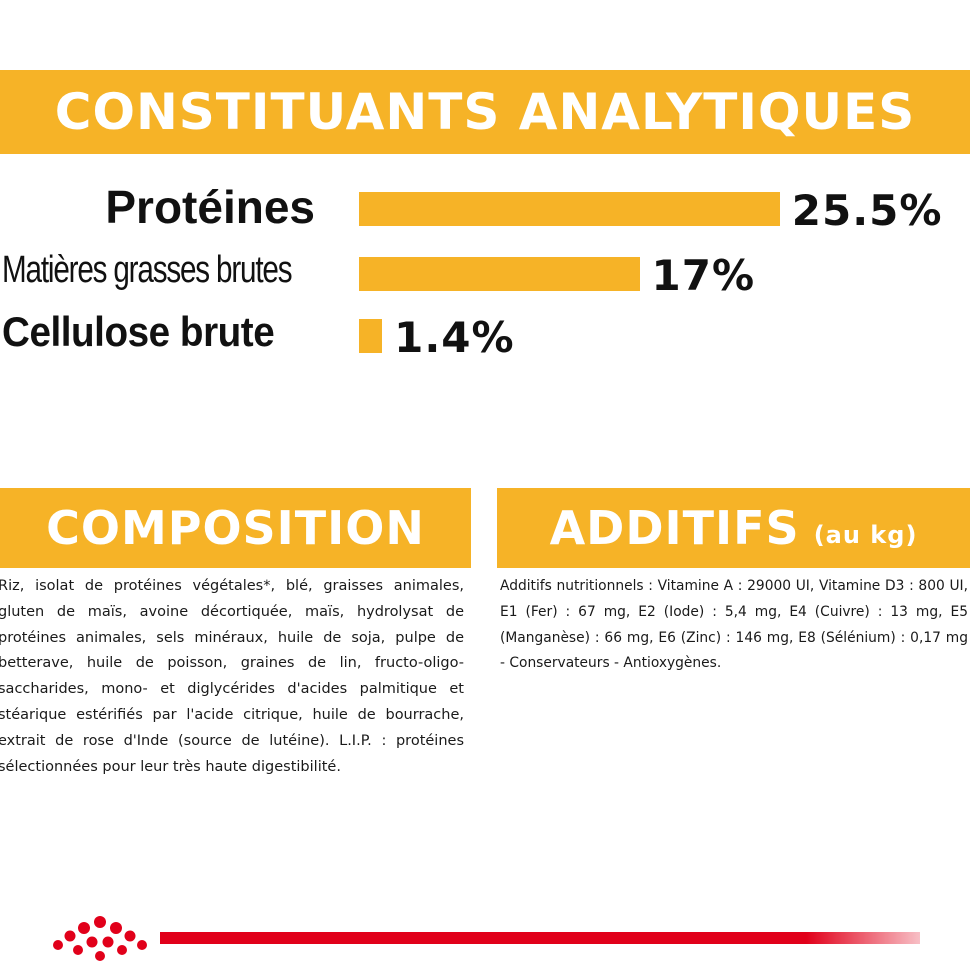 The image size is (970, 971). Describe the element at coordinates (454, 337) in the screenshot. I see `nutrient-value-cellulose: 1.4%` at that location.